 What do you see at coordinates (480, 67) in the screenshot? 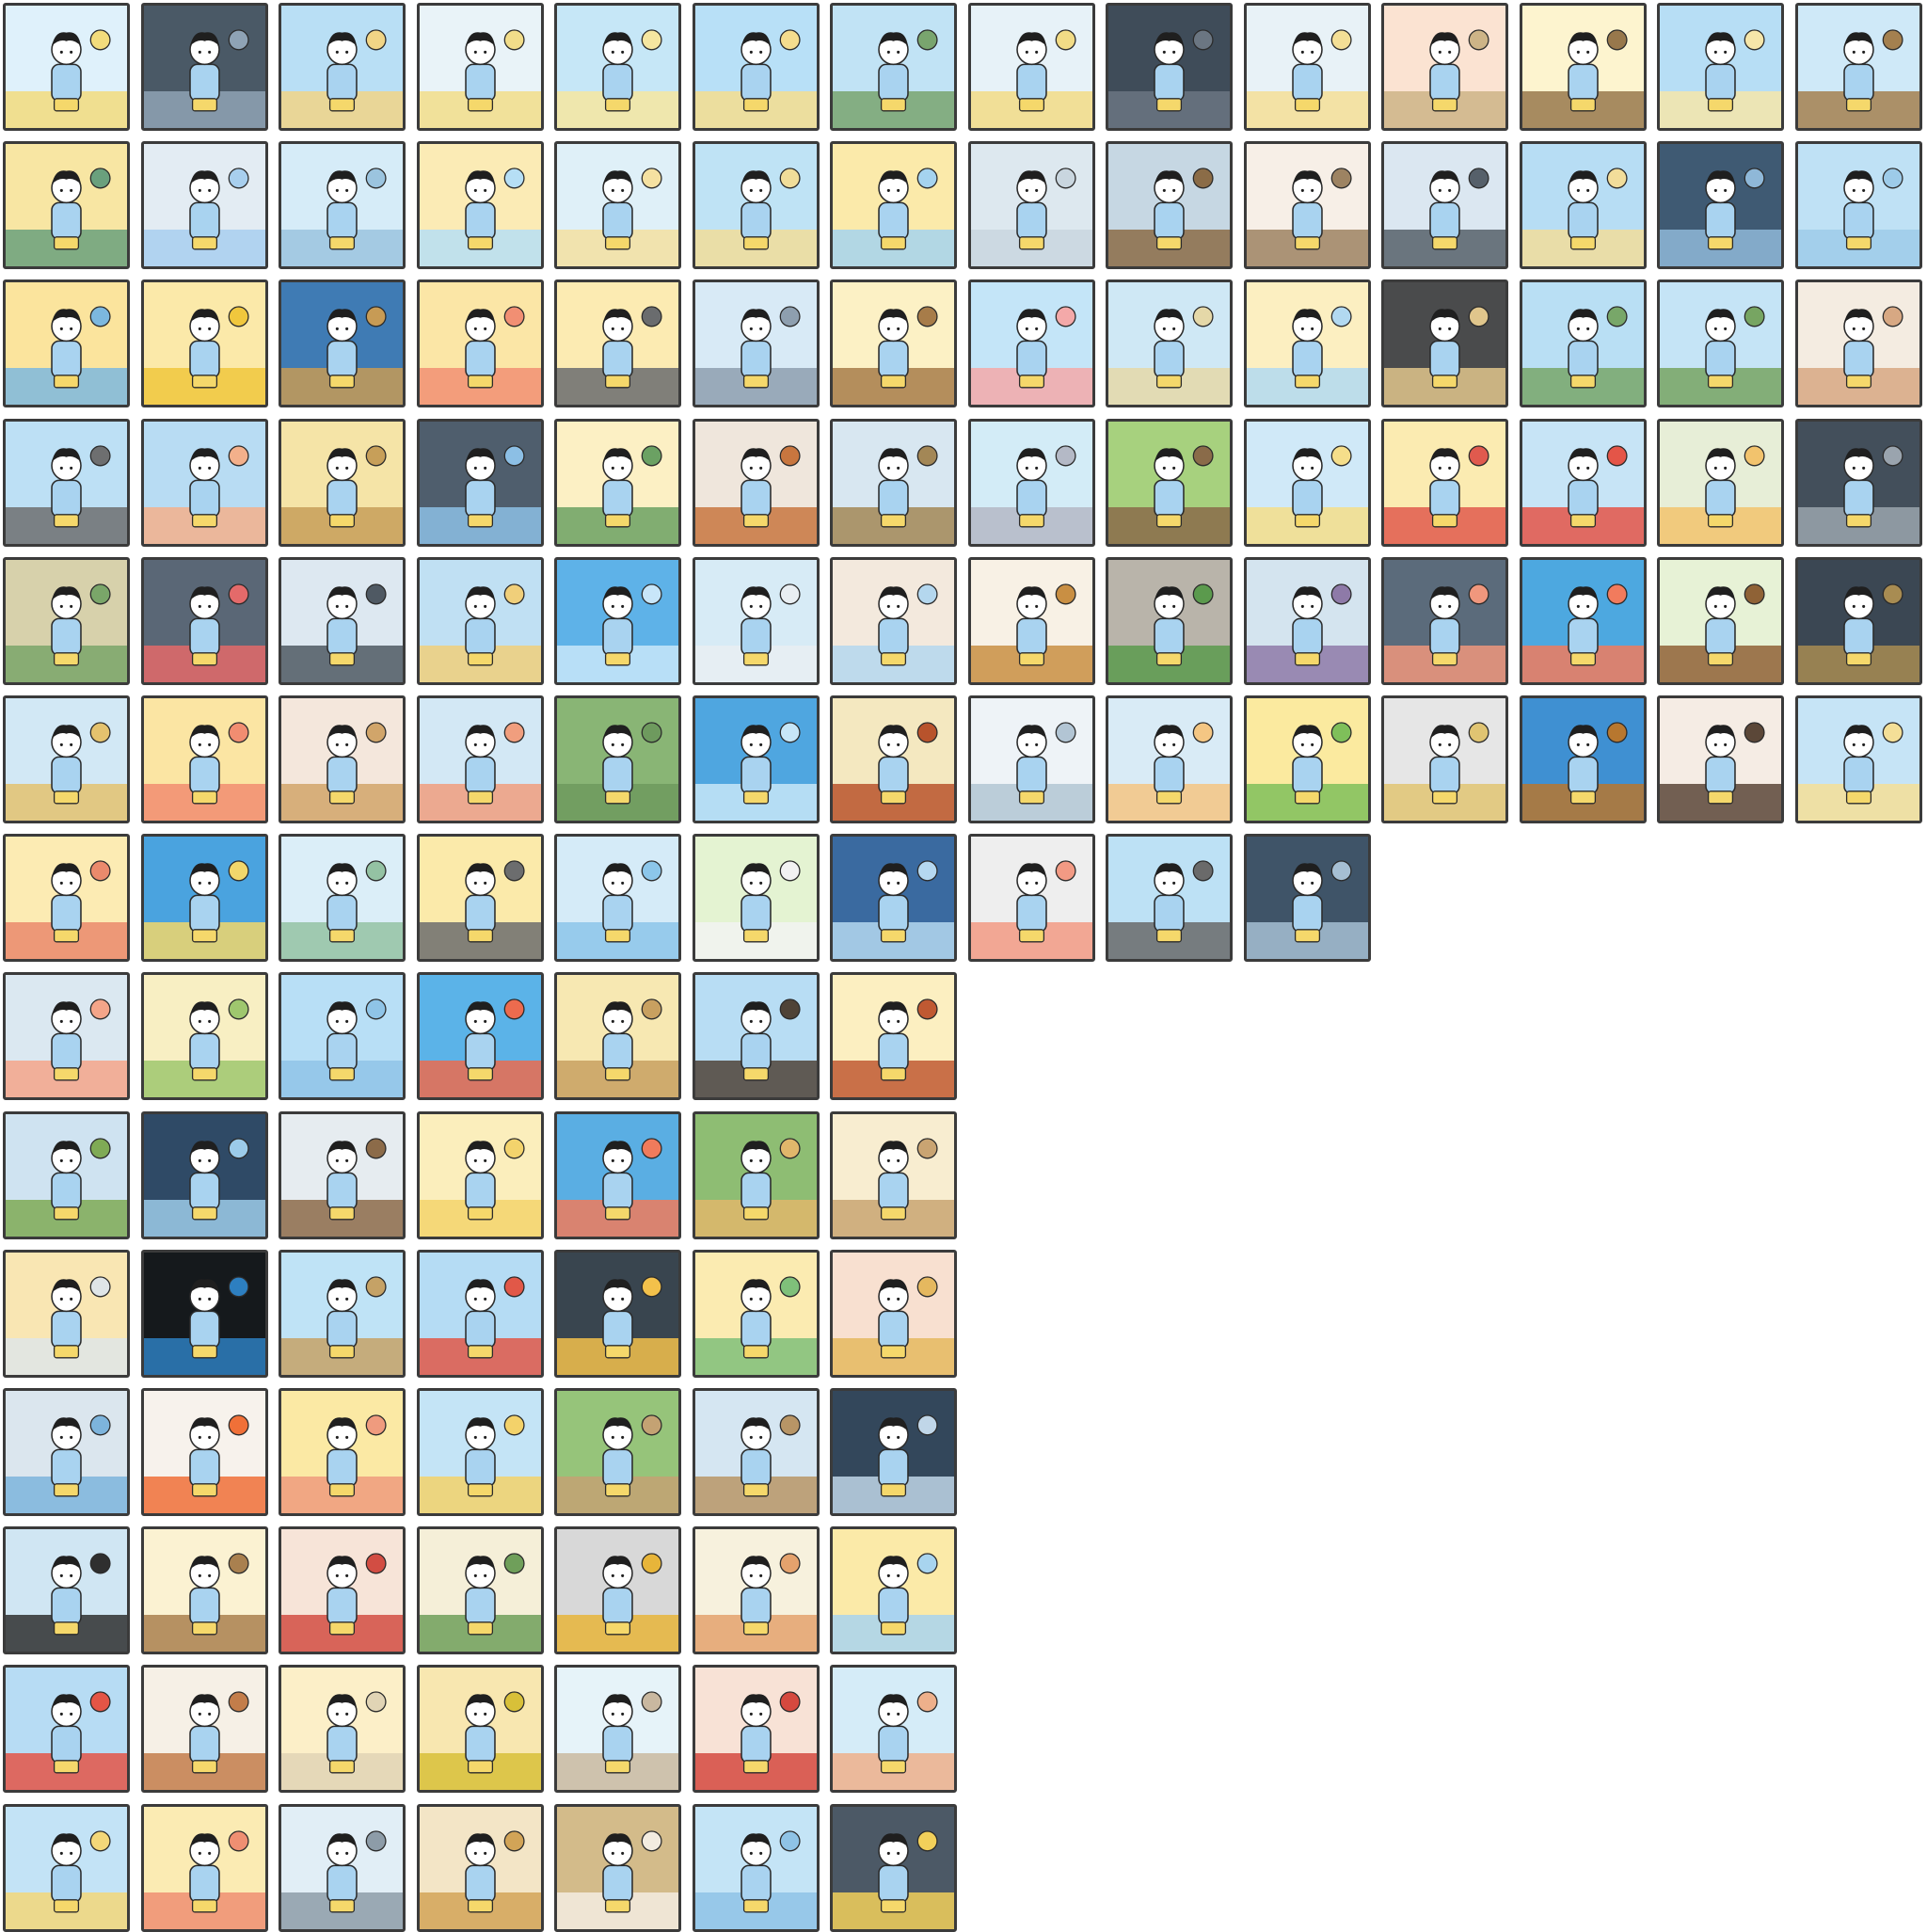
I see `scene-thumbnail-old-man-ping-pong` at bounding box center [480, 67].